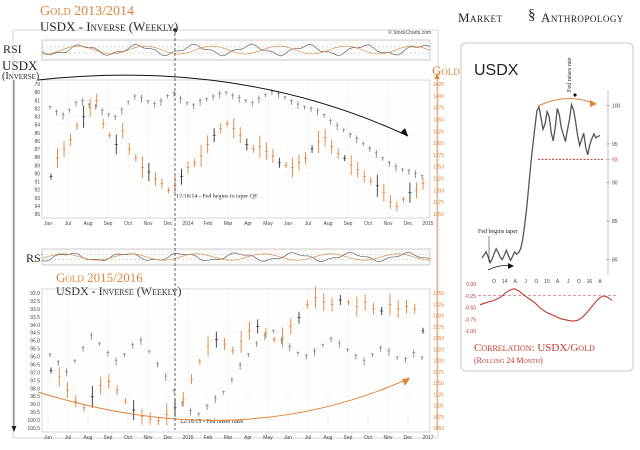 This screenshot has height=450, width=640. What do you see at coordinates (496, 70) in the screenshot?
I see `usdx-panel-title: USDX` at bounding box center [496, 70].